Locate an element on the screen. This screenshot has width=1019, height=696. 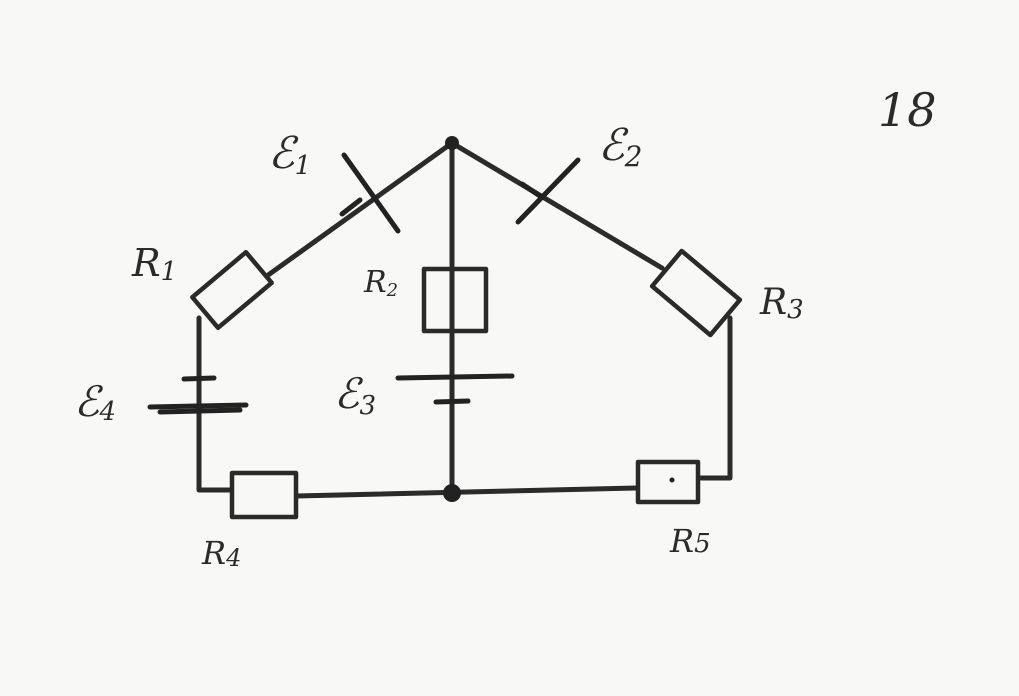
resistor-r3 is located at coordinates (696, 293).